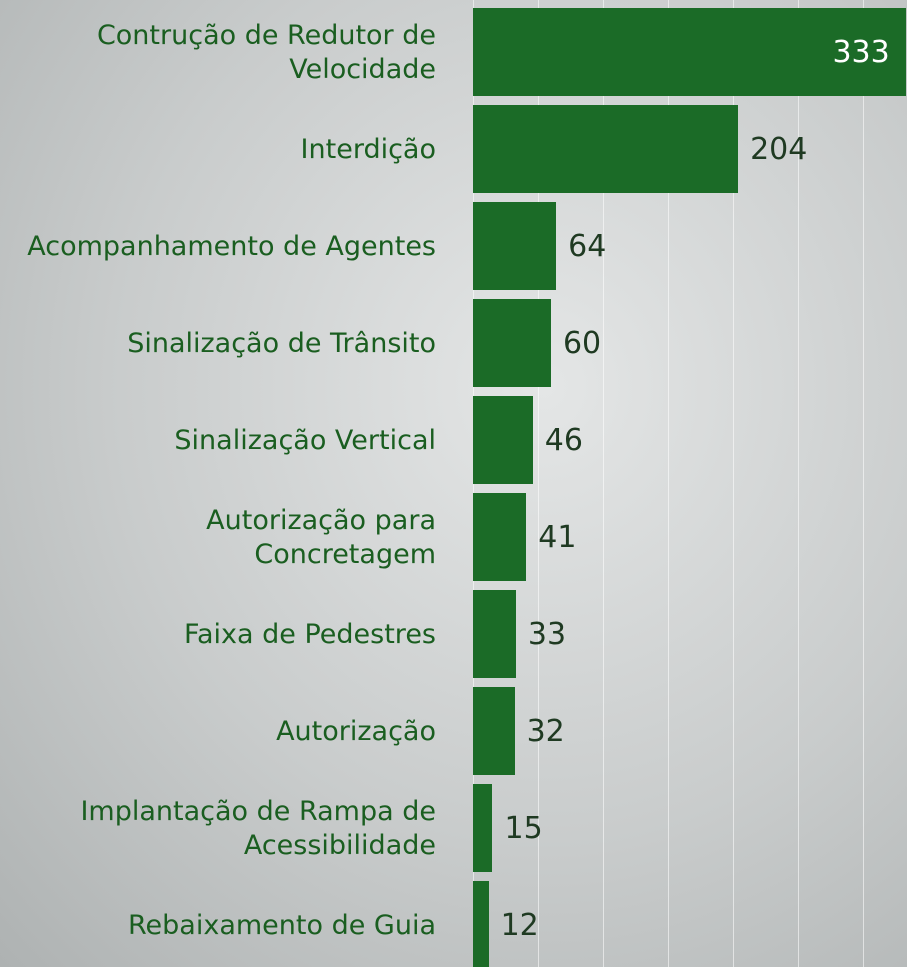  I want to click on category-label: Autorização para Concretagem, so click(218, 537).